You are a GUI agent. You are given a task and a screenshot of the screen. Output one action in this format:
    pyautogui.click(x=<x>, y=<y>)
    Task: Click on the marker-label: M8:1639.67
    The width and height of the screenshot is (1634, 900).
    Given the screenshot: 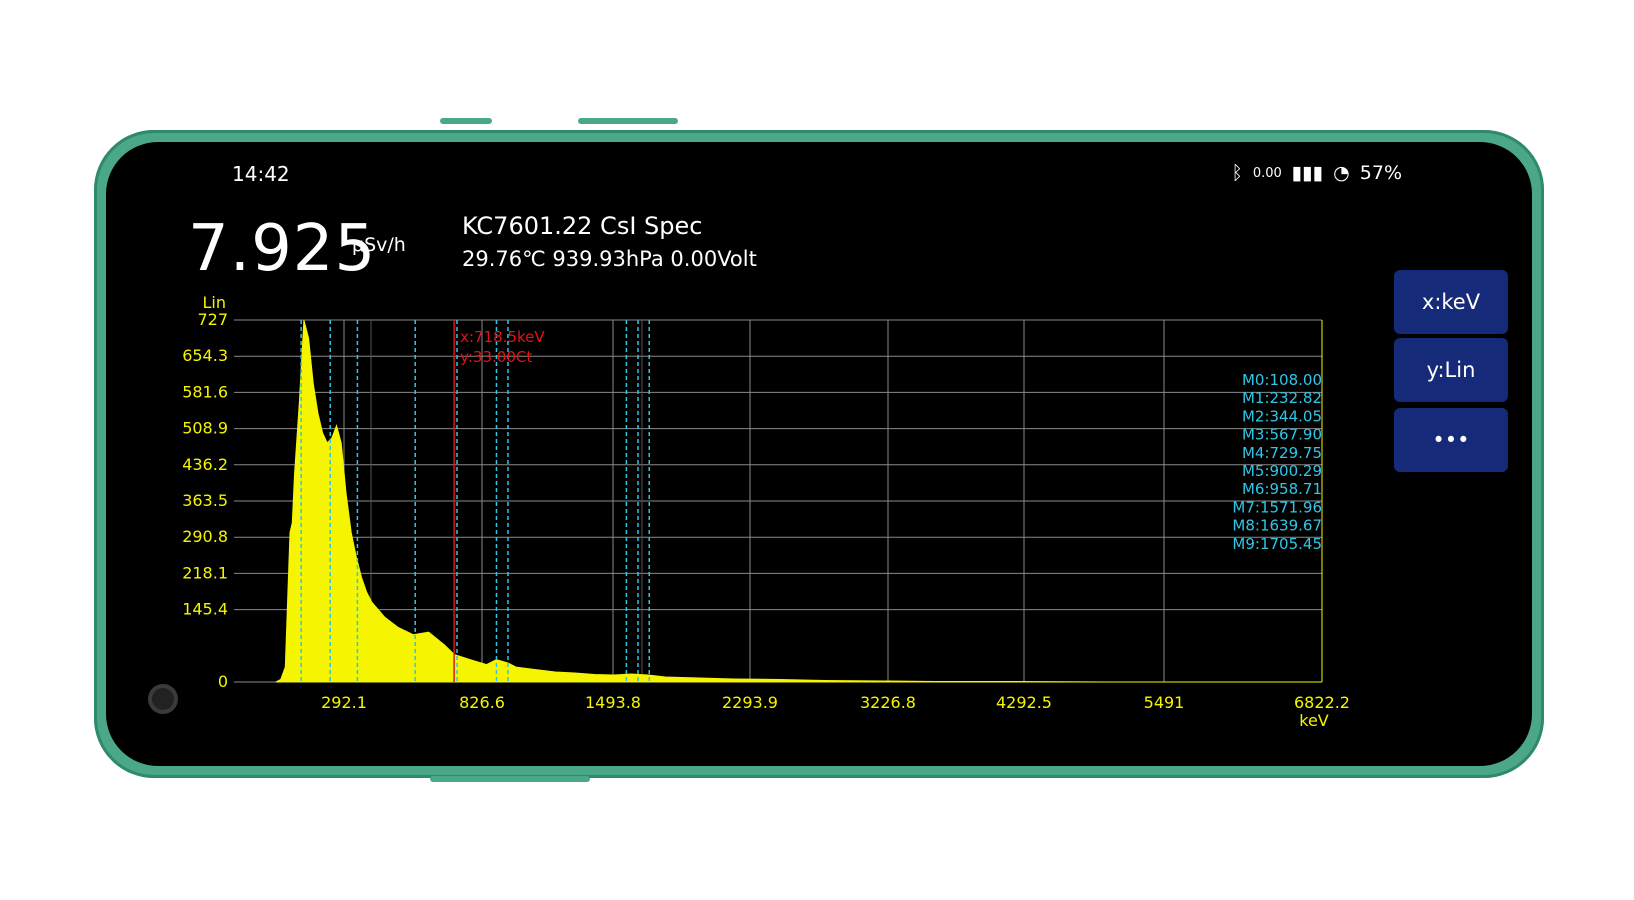 What is the action you would take?
    pyautogui.click(x=1277, y=526)
    